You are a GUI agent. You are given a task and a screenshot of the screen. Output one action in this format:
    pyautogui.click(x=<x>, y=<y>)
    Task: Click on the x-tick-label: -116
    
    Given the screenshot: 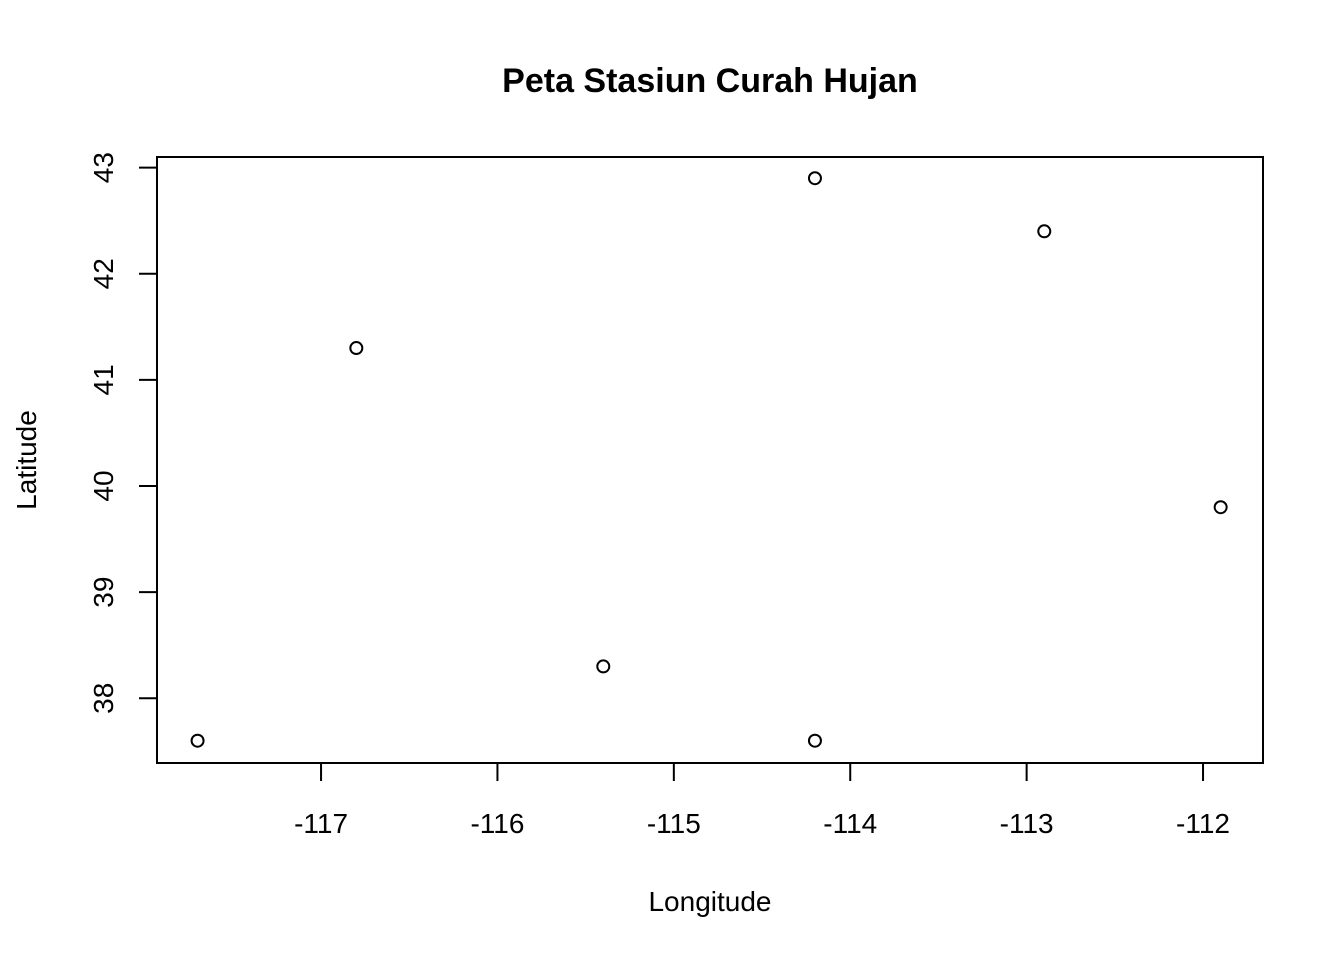 What is the action you would take?
    pyautogui.click(x=497, y=823)
    